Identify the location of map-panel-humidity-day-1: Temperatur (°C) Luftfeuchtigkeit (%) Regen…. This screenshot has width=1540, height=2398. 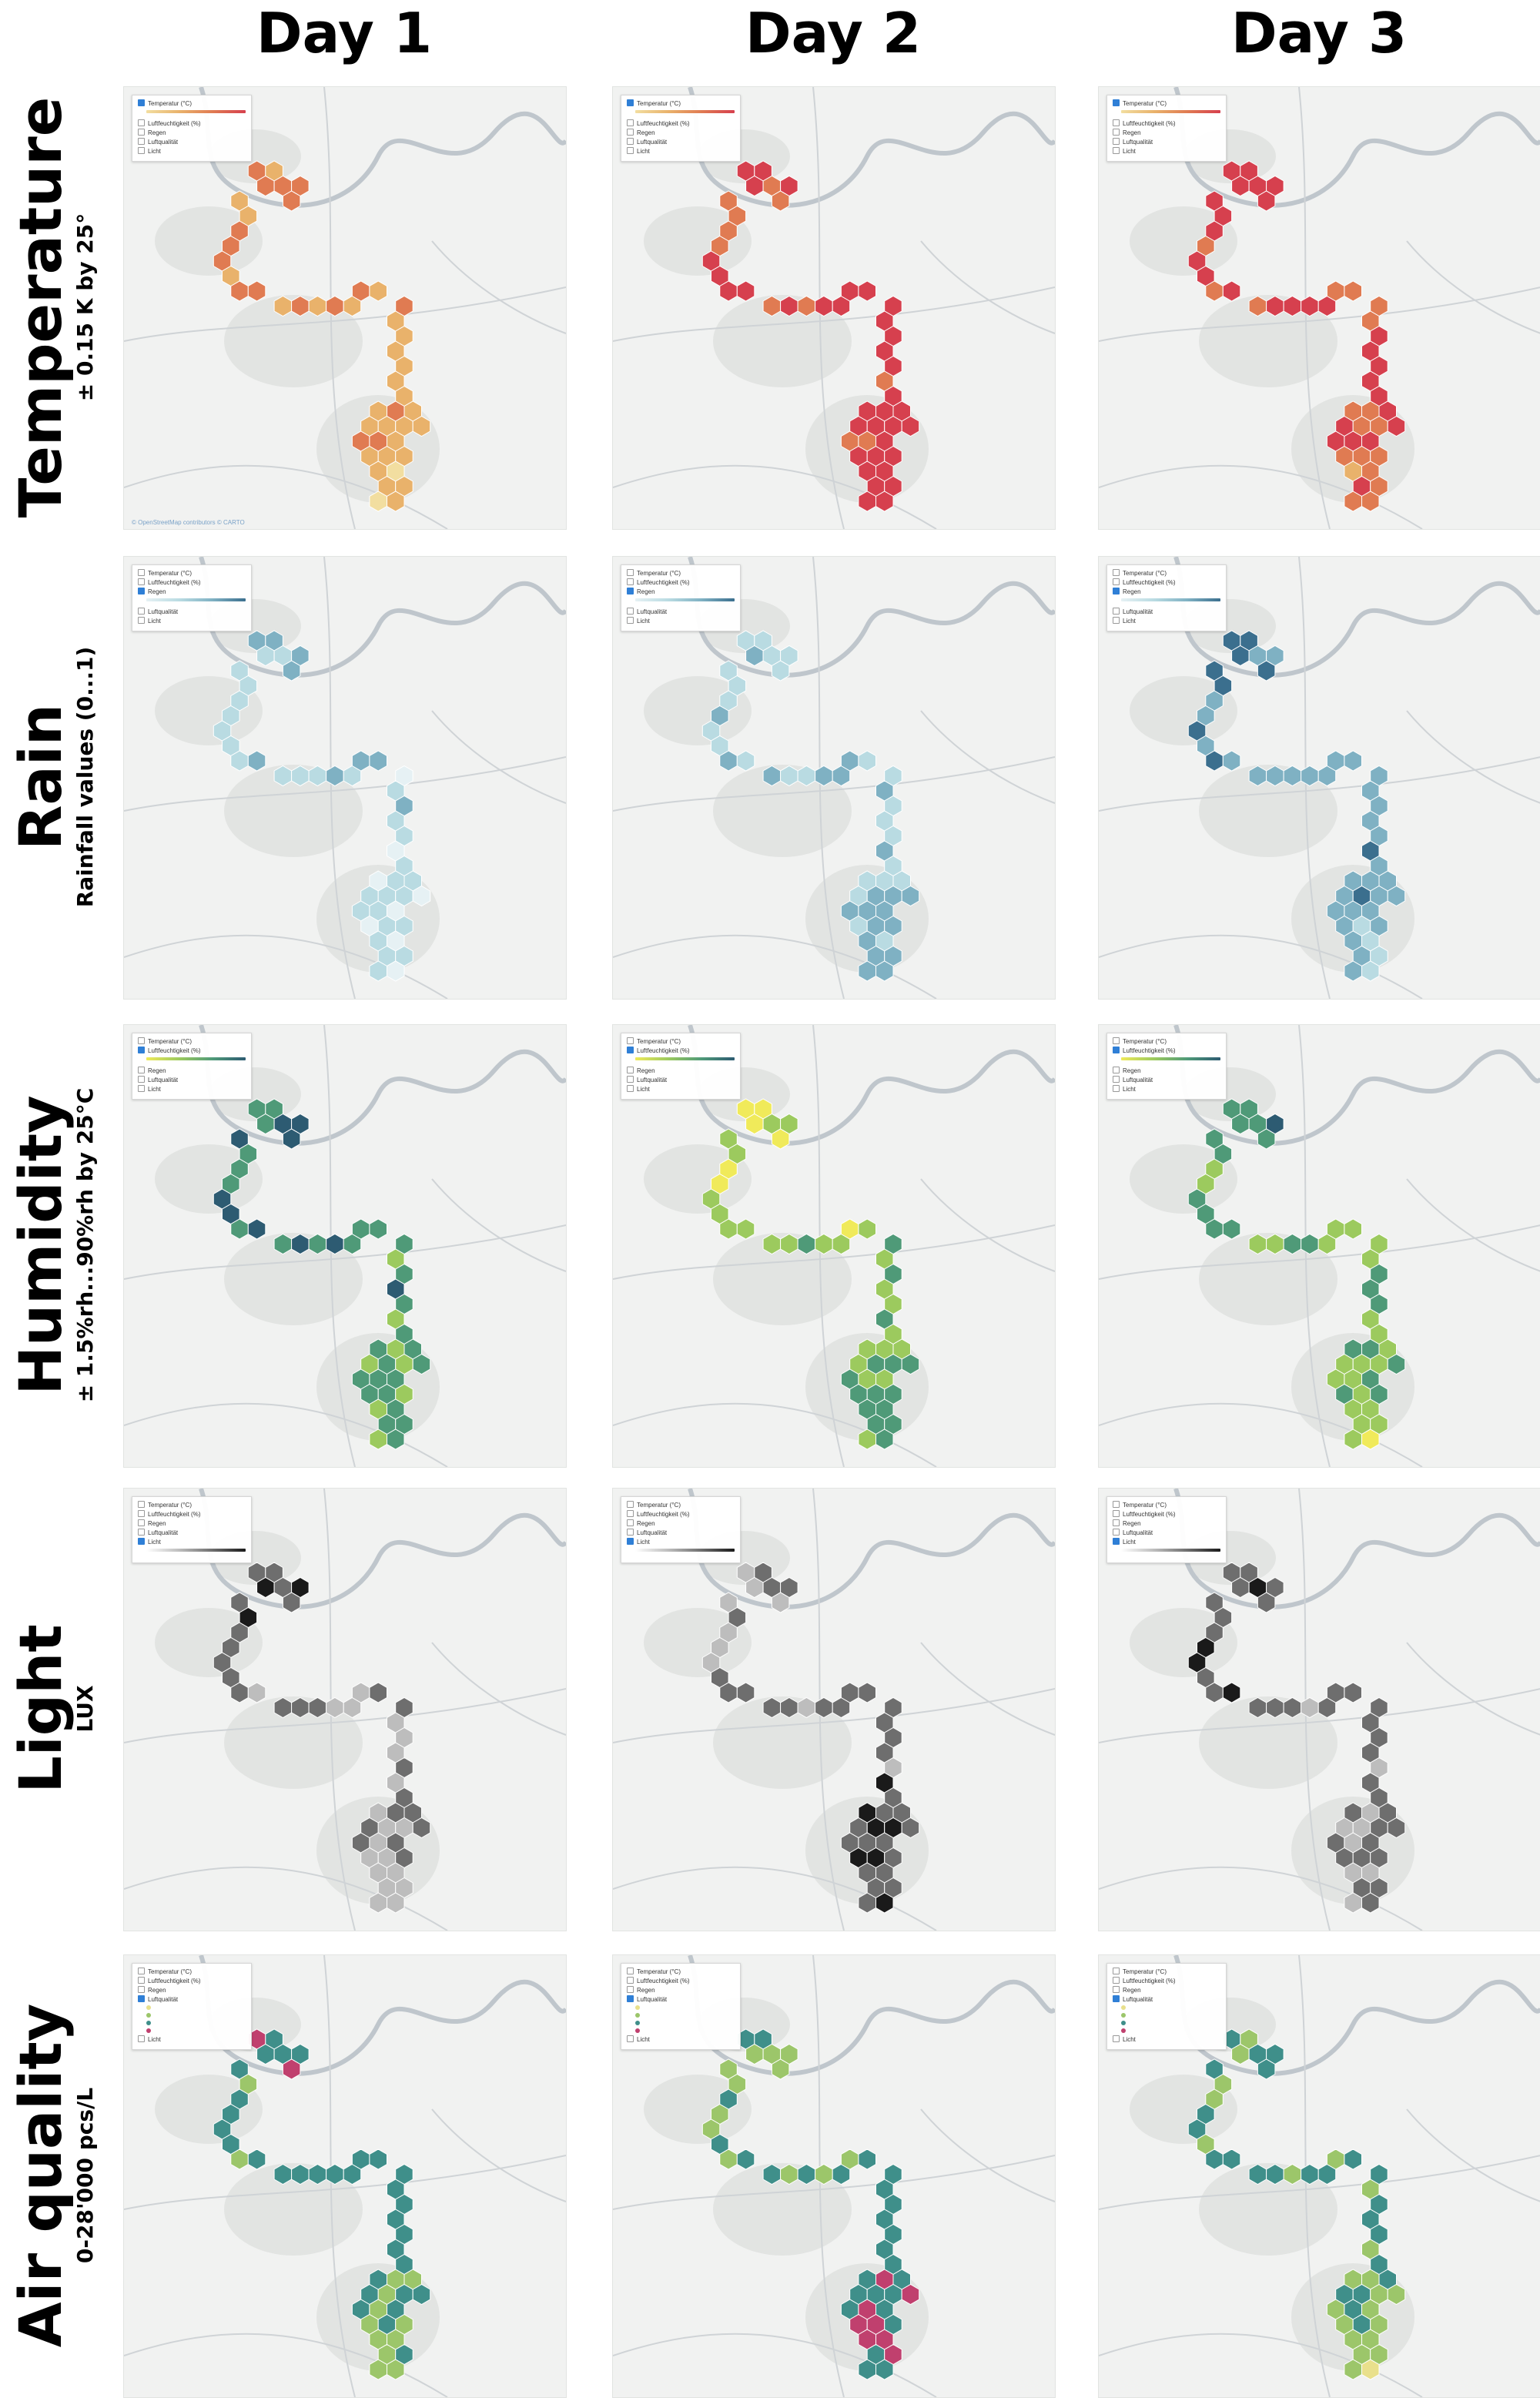
(345, 1246).